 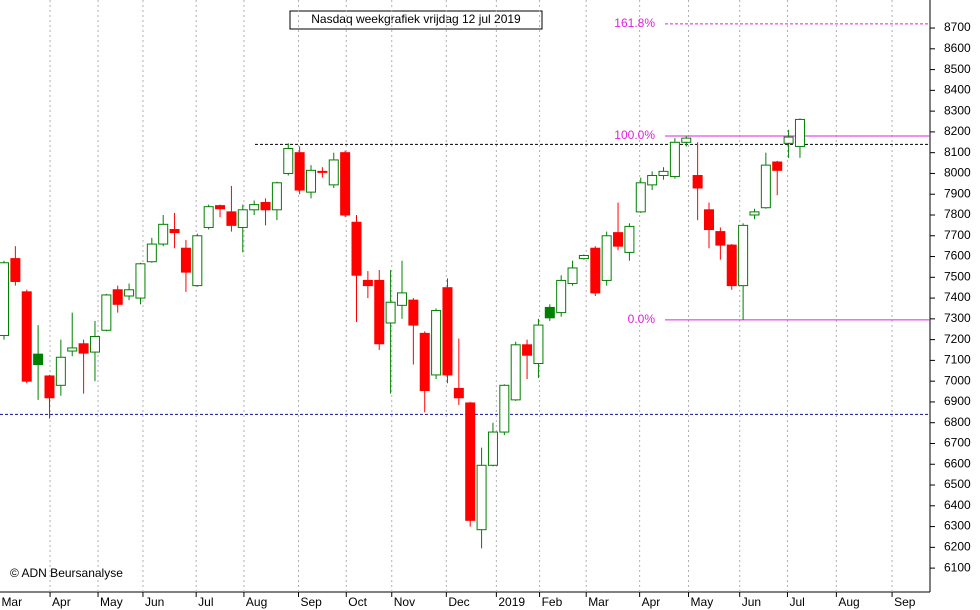 What do you see at coordinates (957, 214) in the screenshot?
I see `y-tick-label: 7800` at bounding box center [957, 214].